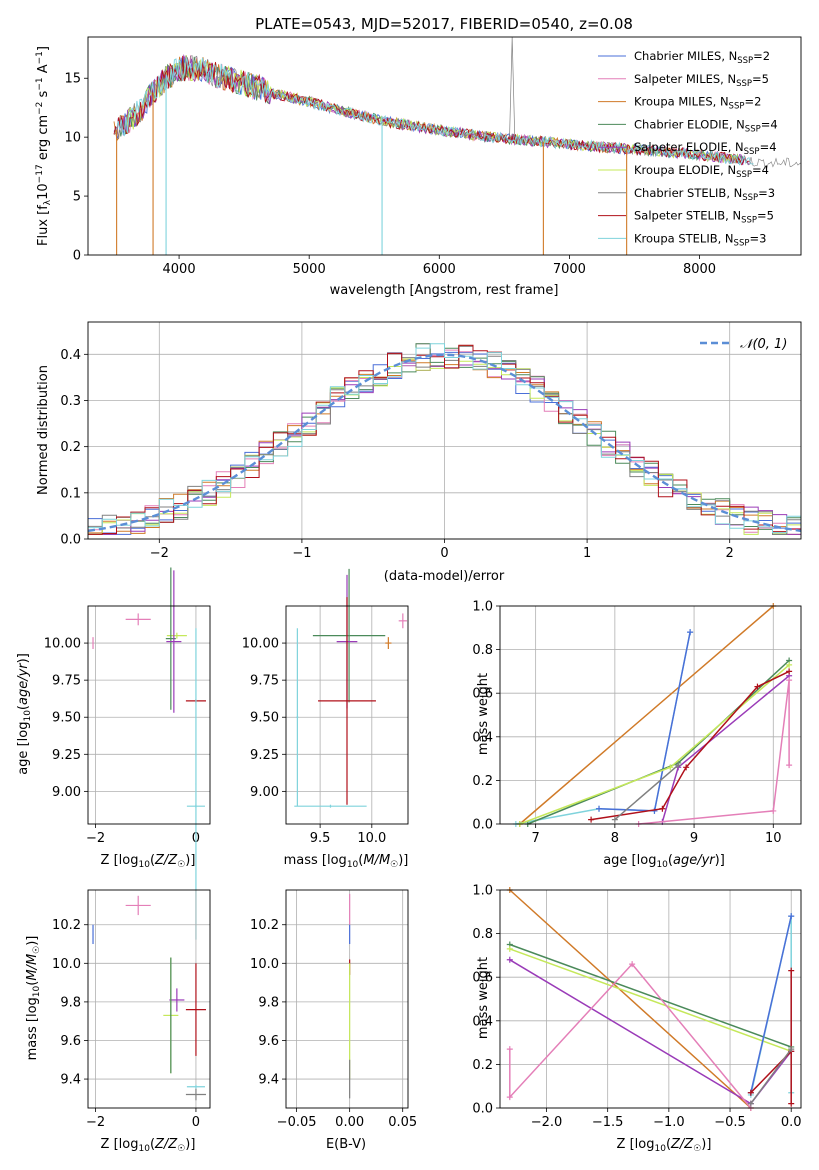 This screenshot has height=1170, width=819. Describe the element at coordinates (371, 838) in the screenshot. I see `age_vs_mass-x-tick-label: 10.0` at that location.